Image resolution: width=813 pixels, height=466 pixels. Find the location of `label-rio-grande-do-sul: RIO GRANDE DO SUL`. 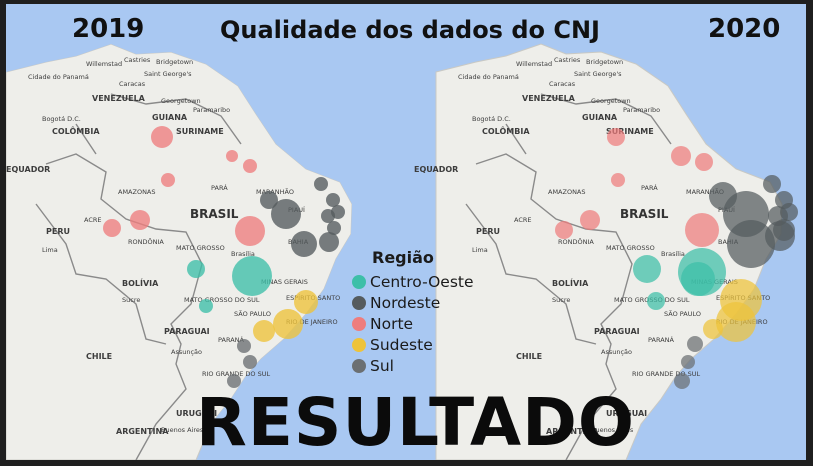

label-rio-grande-do-sul: RIO GRANDE DO SUL is located at coordinates (236, 374).